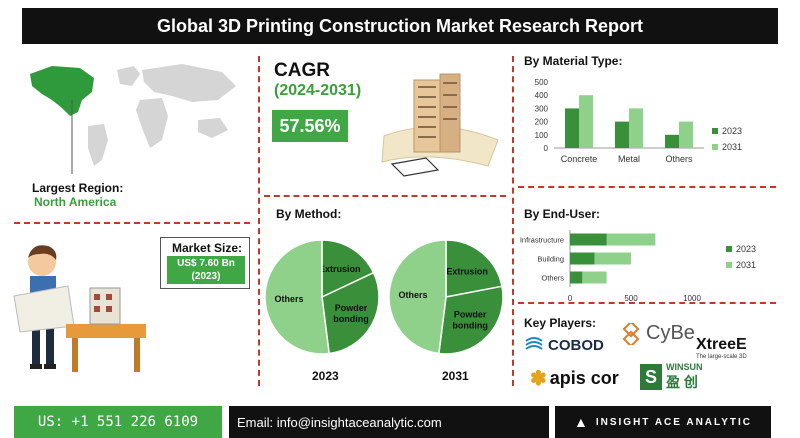  Describe the element at coordinates (542, 82) in the screenshot. I see `y-tick-label: 500` at that location.